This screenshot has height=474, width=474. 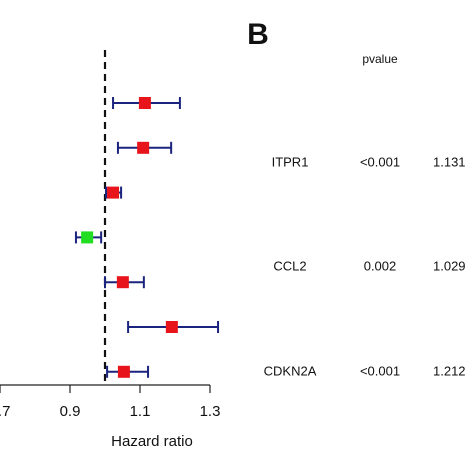 What do you see at coordinates (449, 161) in the screenshot?
I see `hazard-ratio: 1.131` at bounding box center [449, 161].